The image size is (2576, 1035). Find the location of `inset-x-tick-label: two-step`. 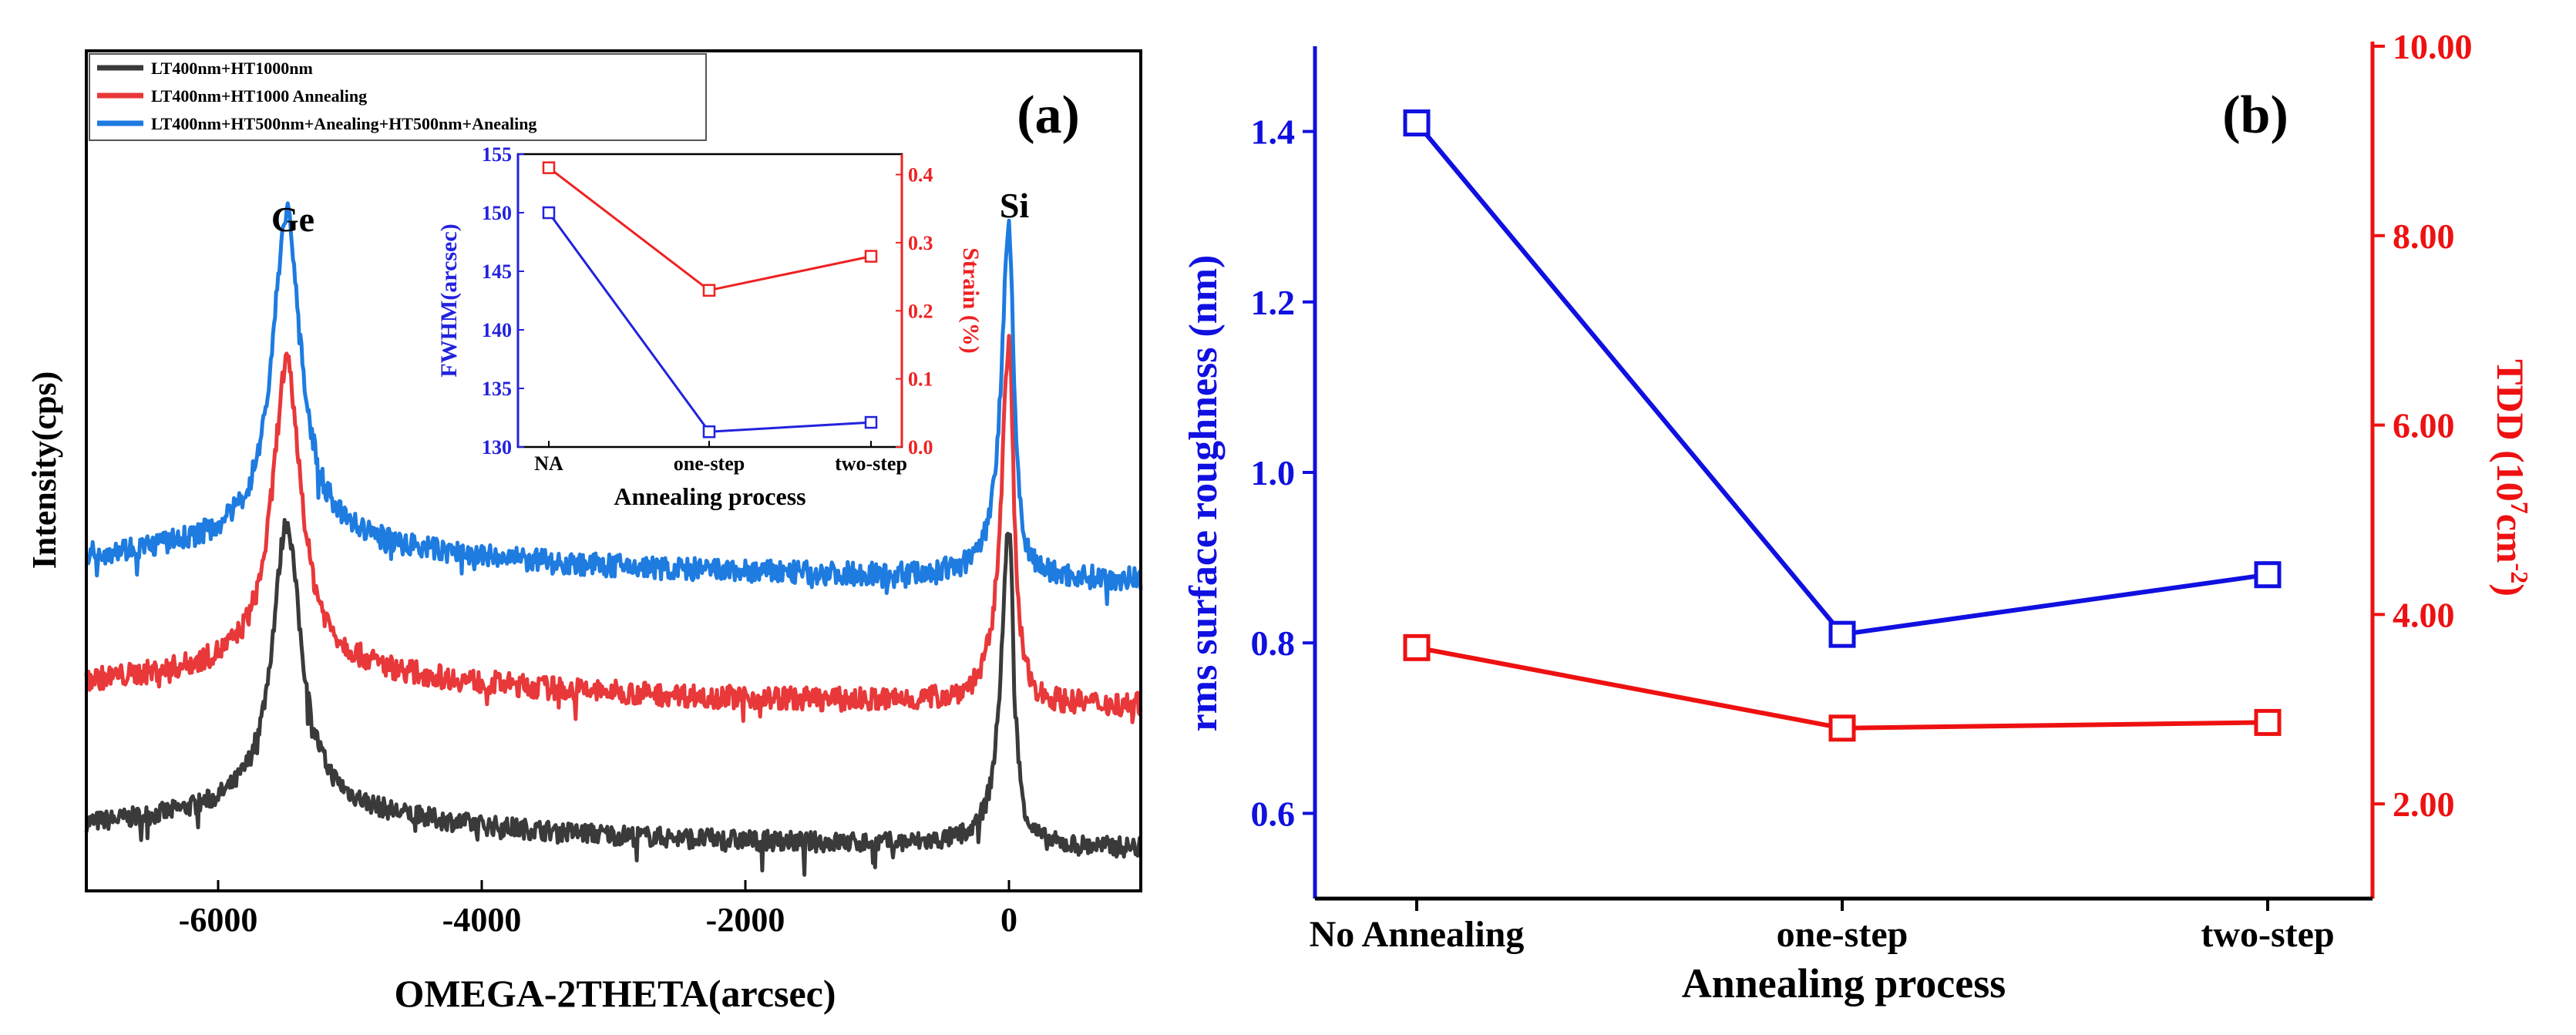

inset-x-tick-label: two-step is located at coordinates (871, 463).